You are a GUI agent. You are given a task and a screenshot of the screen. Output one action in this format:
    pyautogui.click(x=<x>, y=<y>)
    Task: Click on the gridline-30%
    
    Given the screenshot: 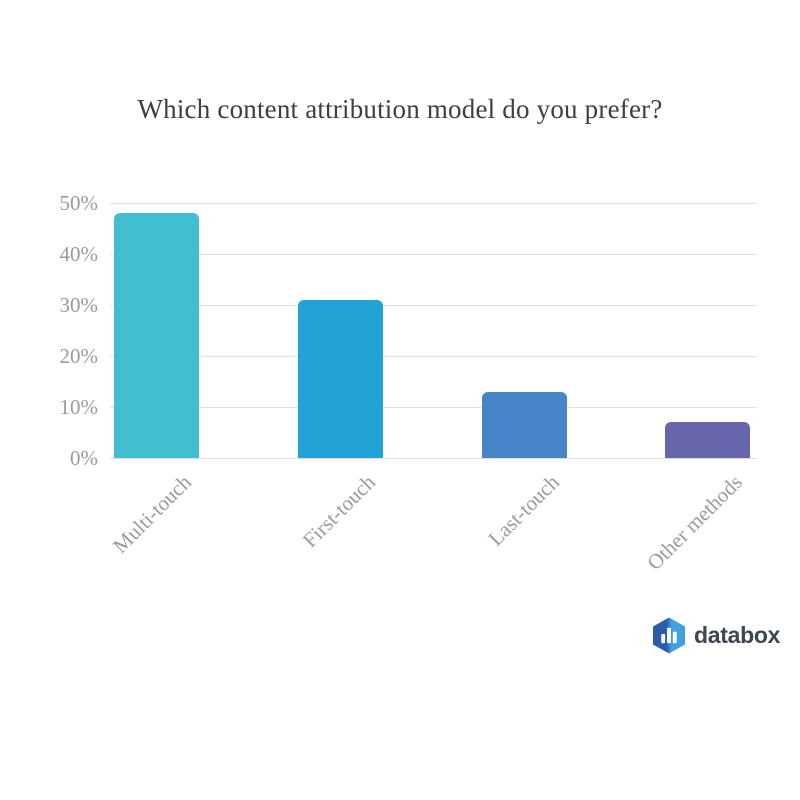 What is the action you would take?
    pyautogui.click(x=433, y=305)
    